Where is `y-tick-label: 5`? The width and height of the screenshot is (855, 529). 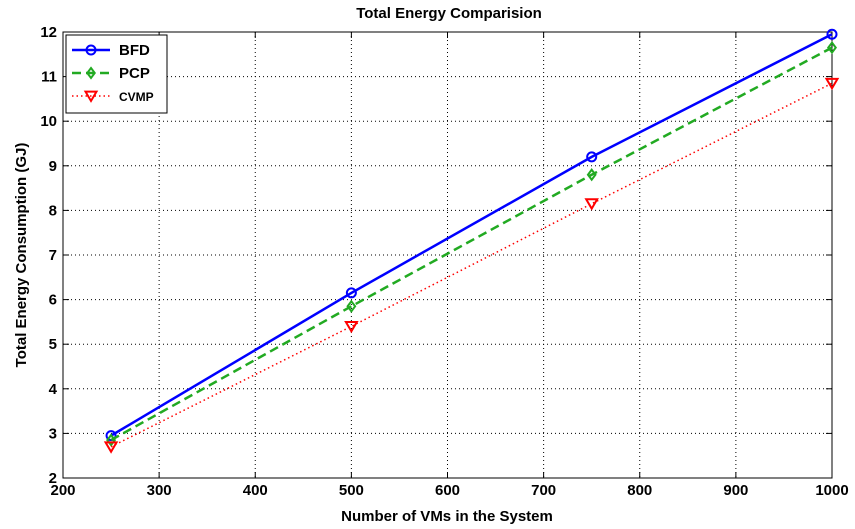
y-tick-label: 5 is located at coordinates (53, 344).